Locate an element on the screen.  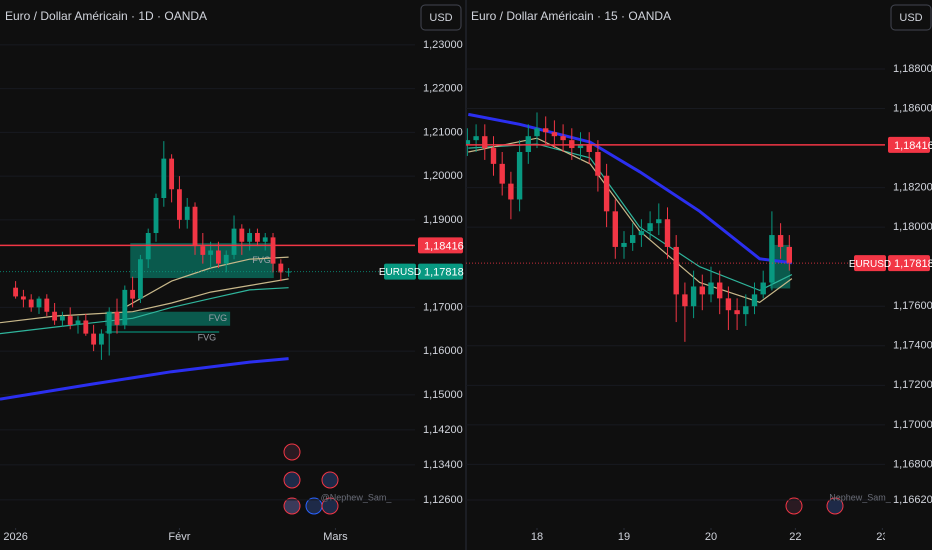
y-tick-label: 1,18200 is located at coordinates (912, 188).